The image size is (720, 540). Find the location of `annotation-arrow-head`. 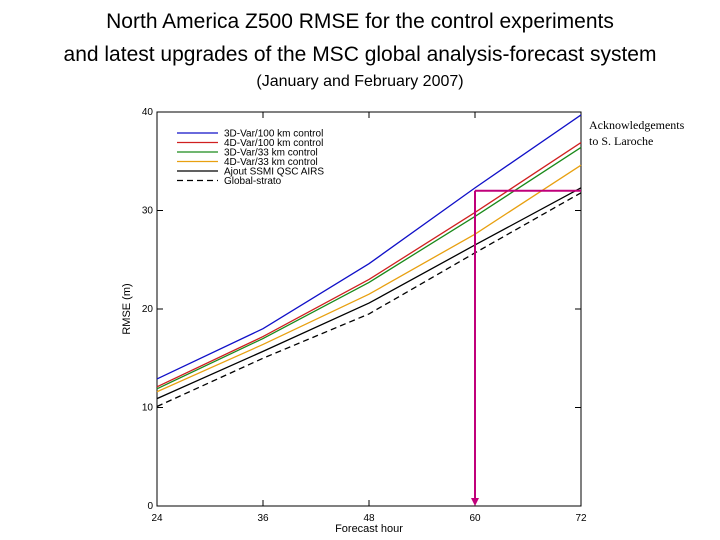

annotation-arrow-head is located at coordinates (475, 502).